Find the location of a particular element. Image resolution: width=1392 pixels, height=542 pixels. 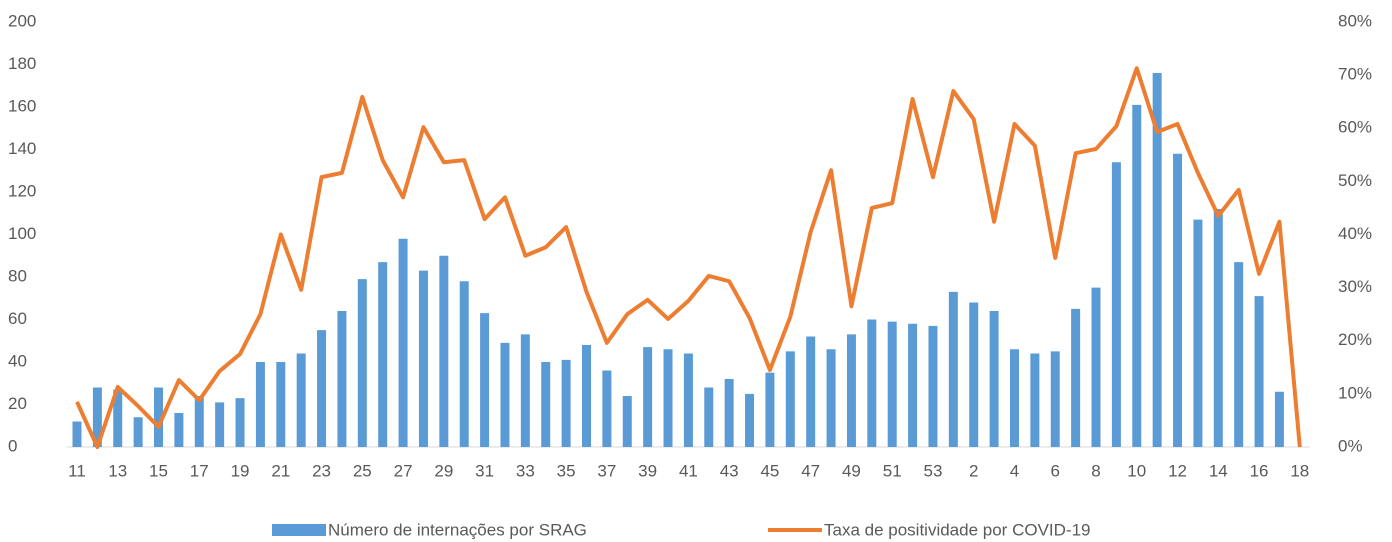

y2-tick-label: 50% is located at coordinates (1355, 180).